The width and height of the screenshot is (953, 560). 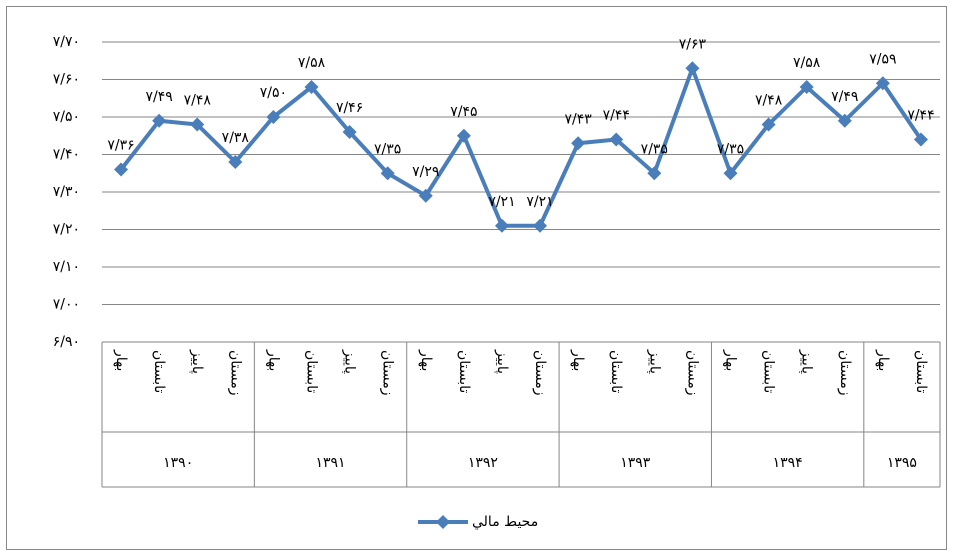 I want to click on group-label: ۱۳۹۴, so click(x=788, y=463).